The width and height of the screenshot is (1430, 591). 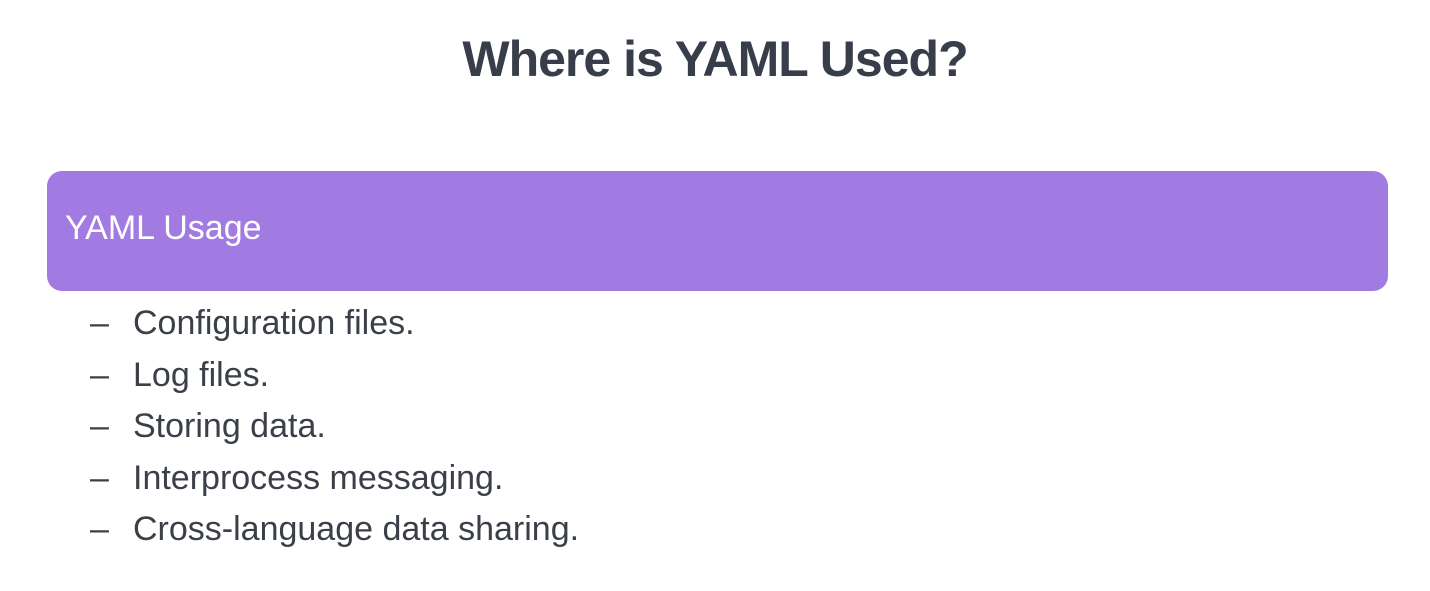 What do you see at coordinates (163, 227) in the screenshot?
I see `section-banner-label: YAML Usage` at bounding box center [163, 227].